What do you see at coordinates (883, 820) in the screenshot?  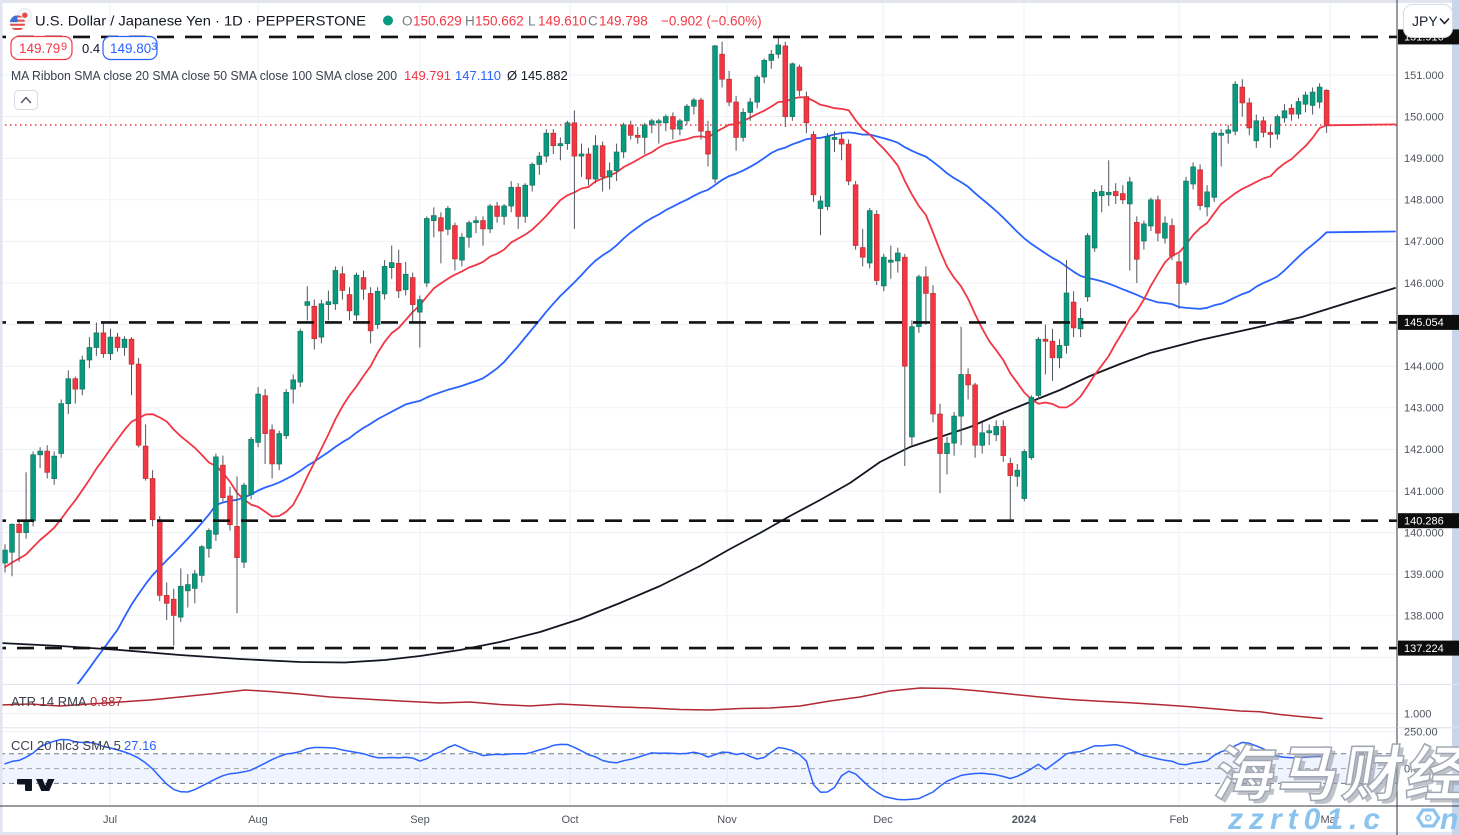 I see `svg-text: Dec` at bounding box center [883, 820].